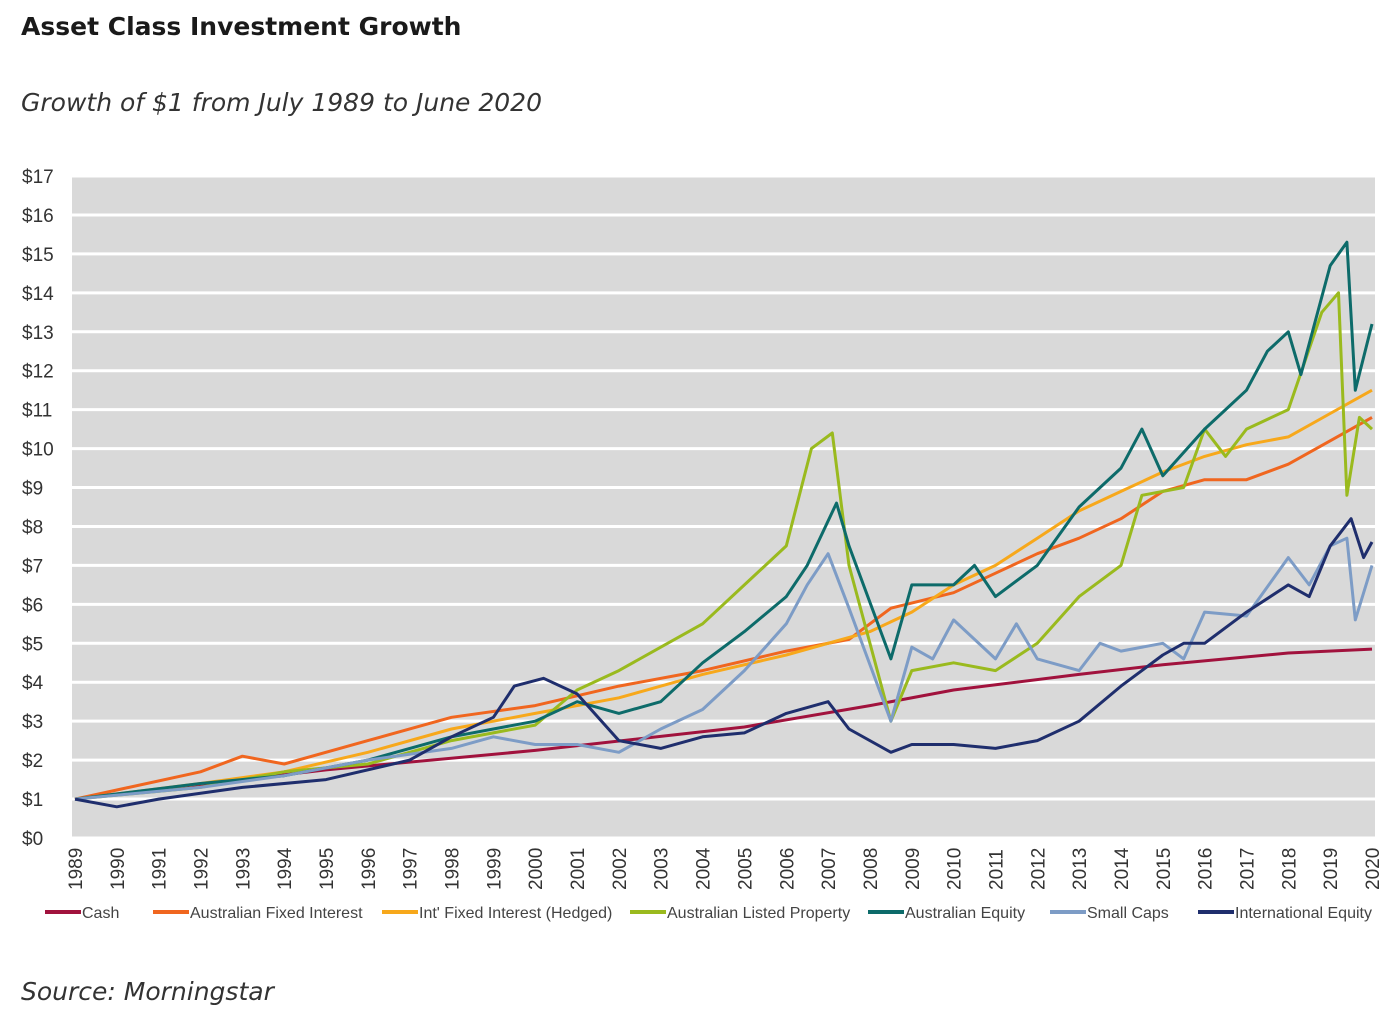 Image resolution: width=1396 pixels, height=1022 pixels. Describe the element at coordinates (147, 991) in the screenshot. I see `source-note: Source: Morningstar` at that location.